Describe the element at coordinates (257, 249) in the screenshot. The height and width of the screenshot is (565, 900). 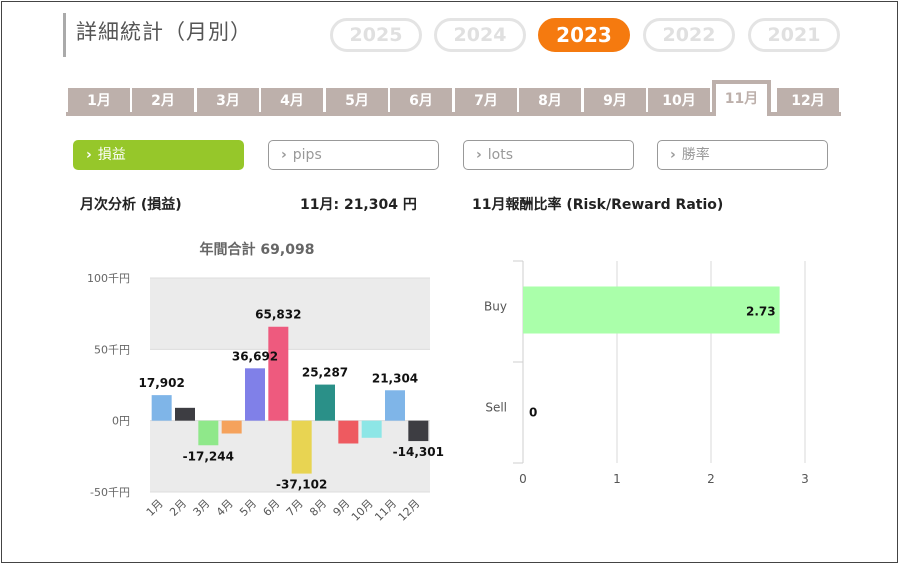
I see `chart-title: 年間合計 69,098` at that location.